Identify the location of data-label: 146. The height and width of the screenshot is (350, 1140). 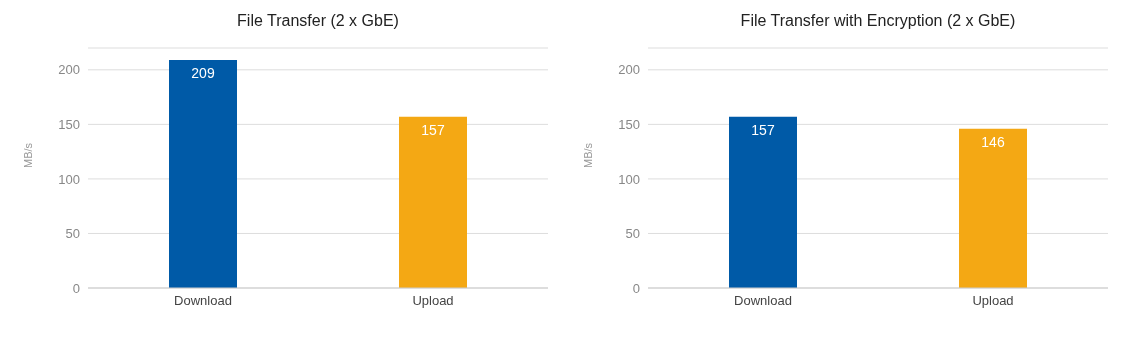
(993, 141).